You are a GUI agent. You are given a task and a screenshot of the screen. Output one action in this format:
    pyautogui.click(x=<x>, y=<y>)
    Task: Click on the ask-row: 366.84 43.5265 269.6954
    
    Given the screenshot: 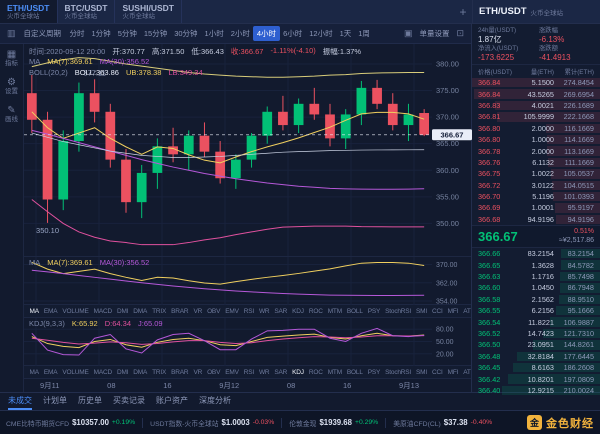 What is the action you would take?
    pyautogui.click(x=536, y=93)
    